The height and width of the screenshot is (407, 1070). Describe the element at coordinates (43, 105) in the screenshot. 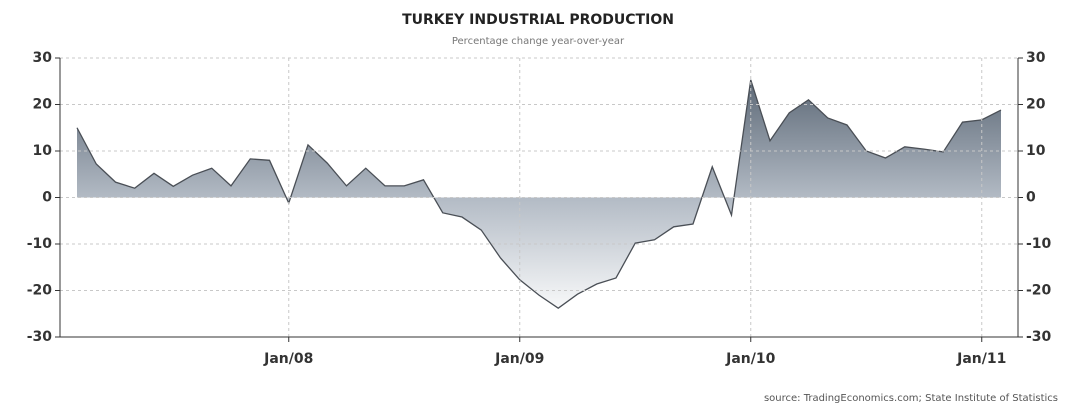

I see `y-tick-label: 20` at that location.